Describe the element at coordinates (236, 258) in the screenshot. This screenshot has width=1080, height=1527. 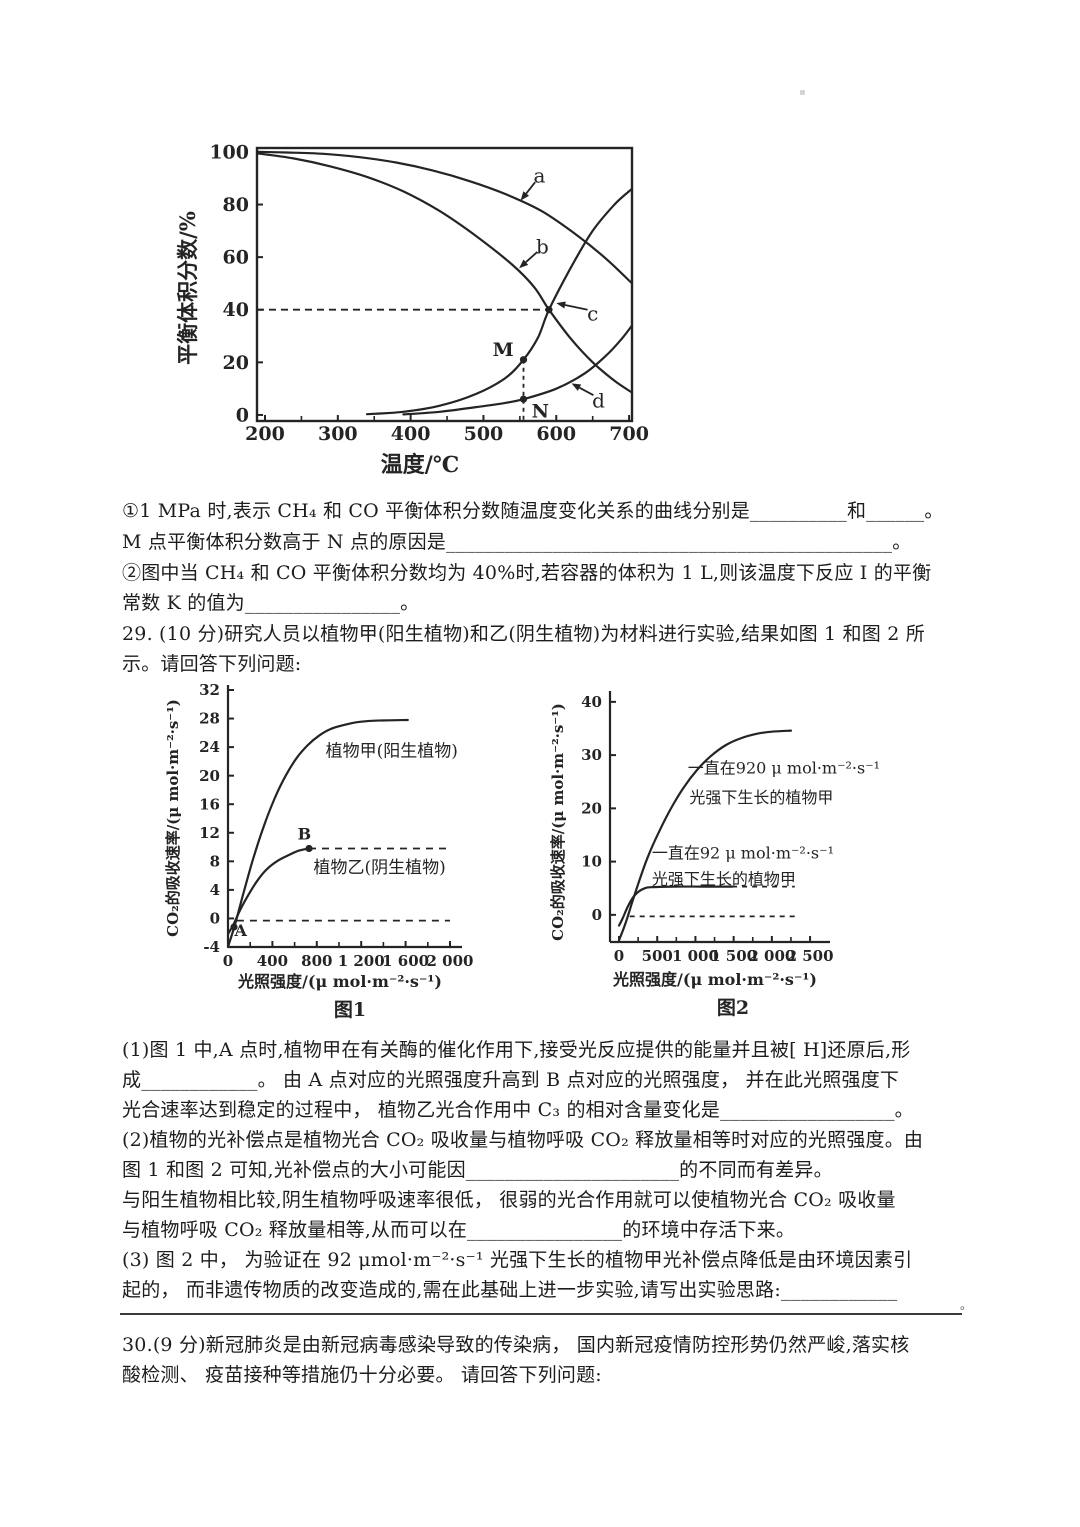
I see `y-tick-label: 60` at that location.